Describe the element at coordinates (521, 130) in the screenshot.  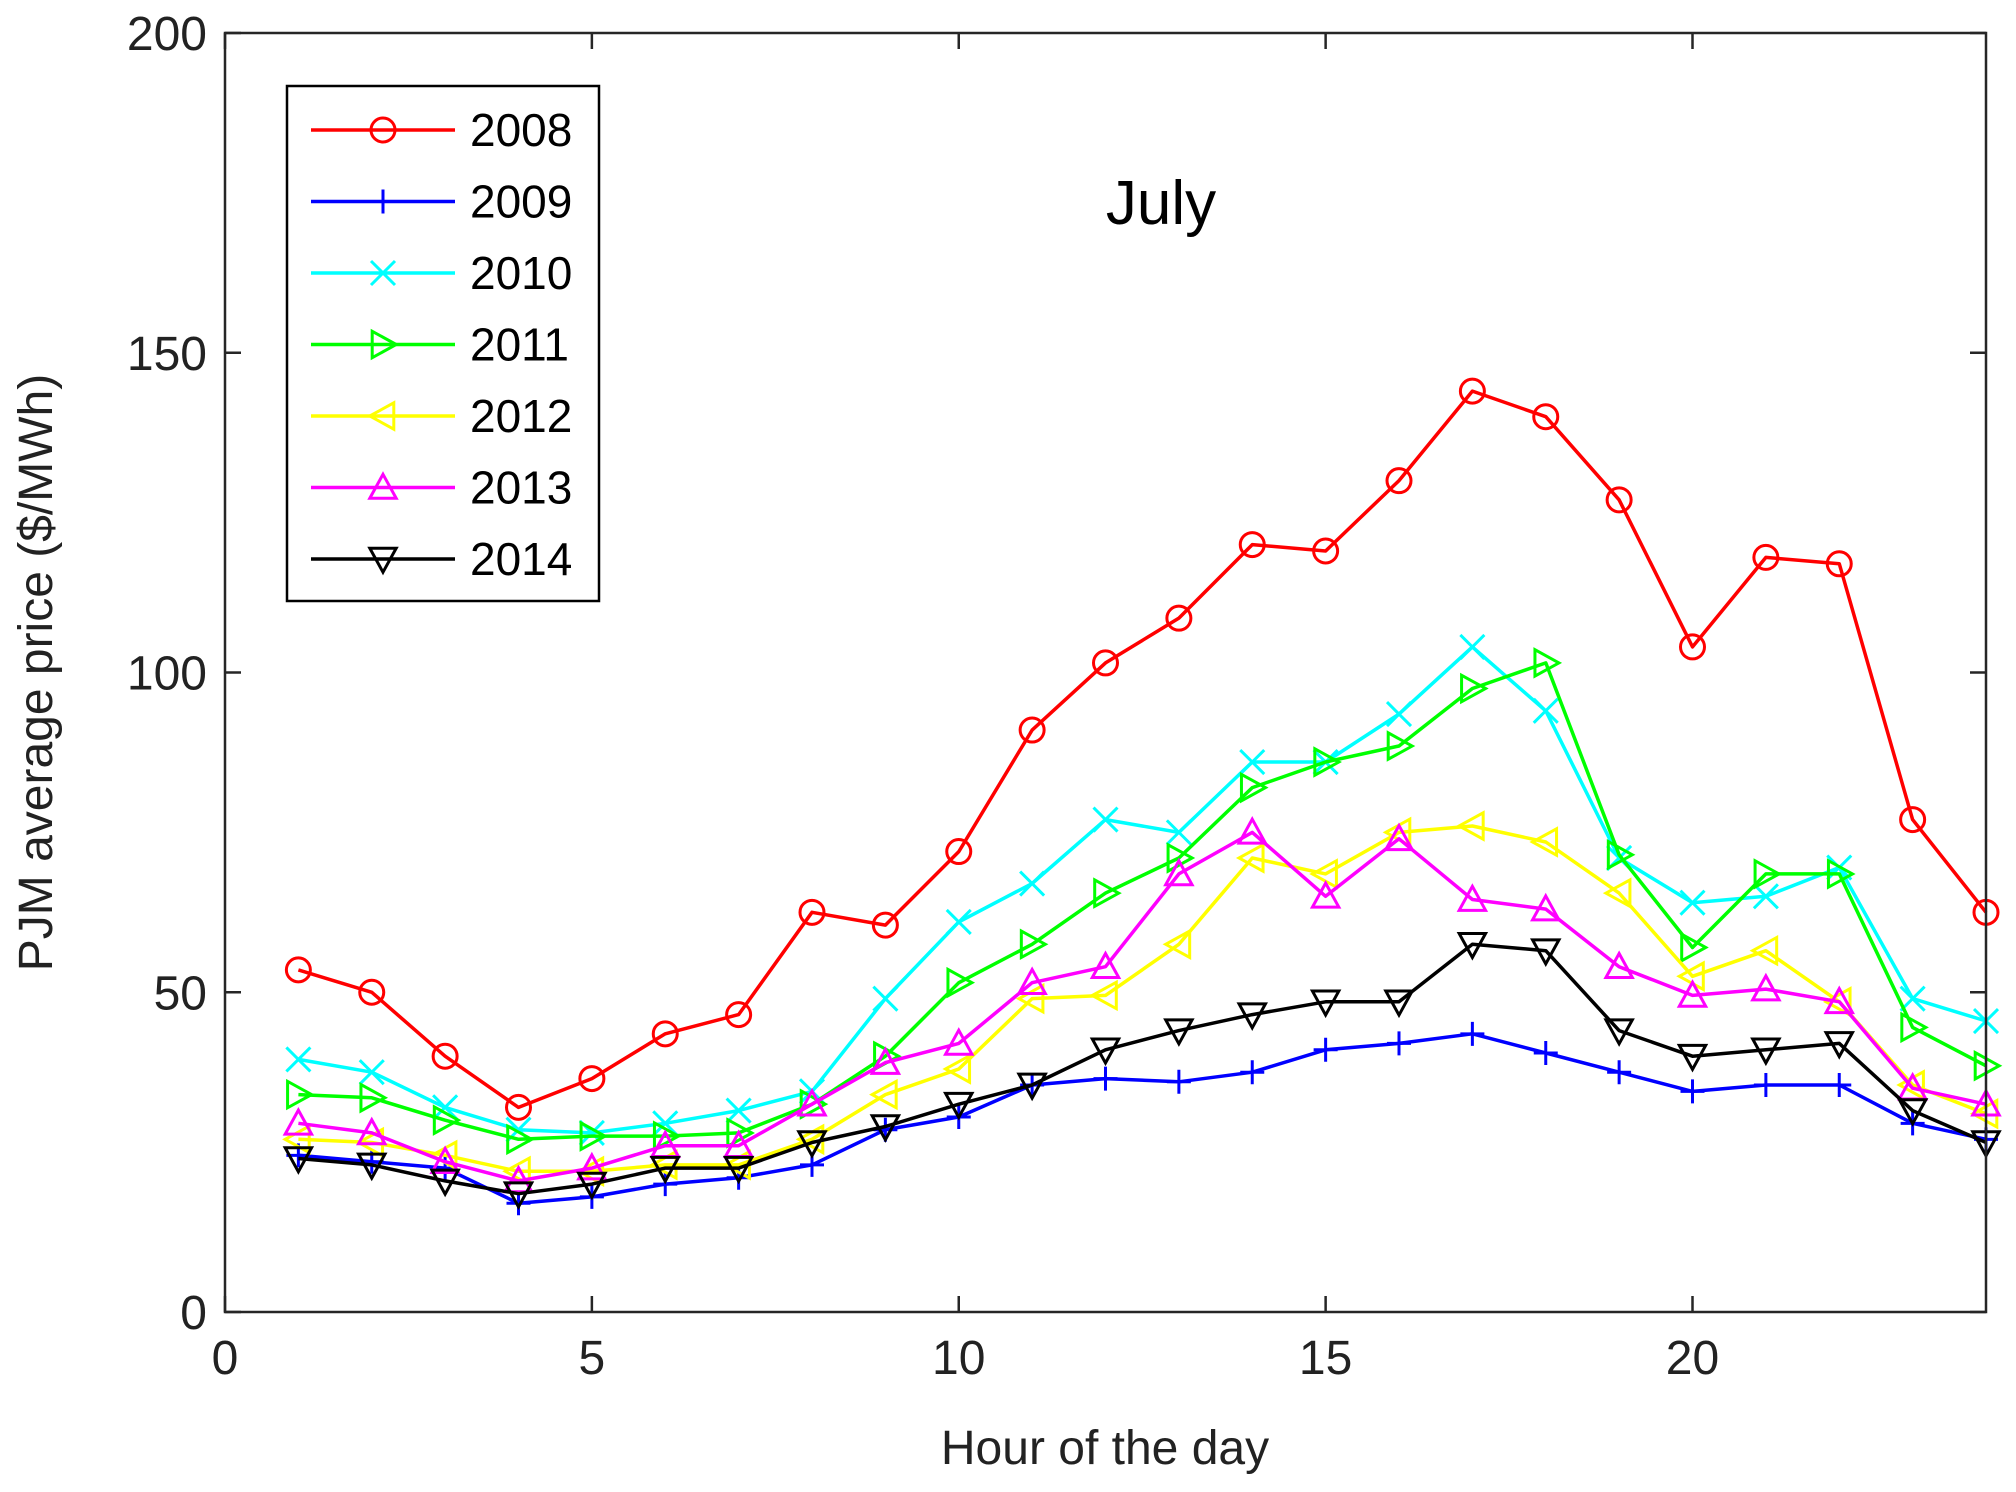
I see `legend-label-2008: 2008` at that location.